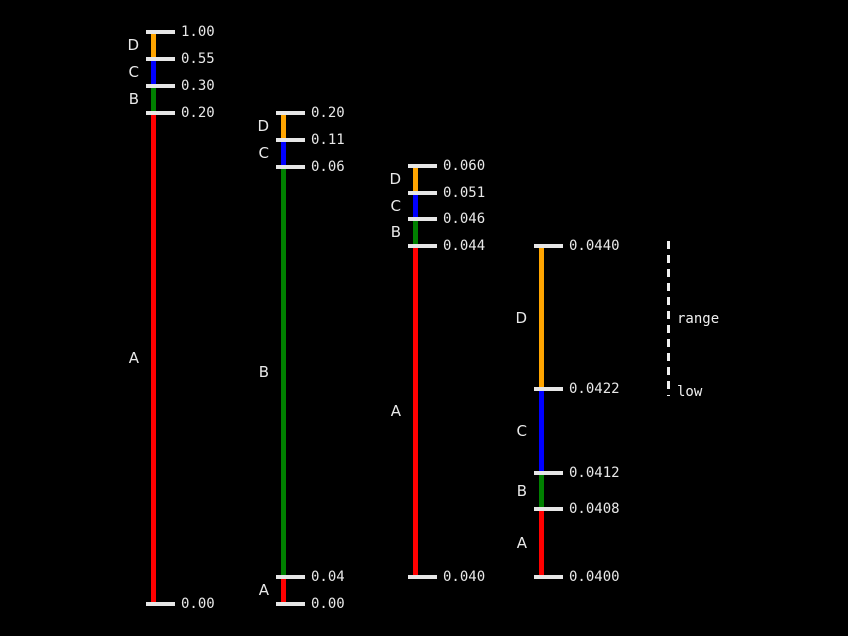 The image size is (848, 636). Describe the element at coordinates (198, 31) in the screenshot. I see `tick-value-bar-1-1.00: 1.00` at that location.